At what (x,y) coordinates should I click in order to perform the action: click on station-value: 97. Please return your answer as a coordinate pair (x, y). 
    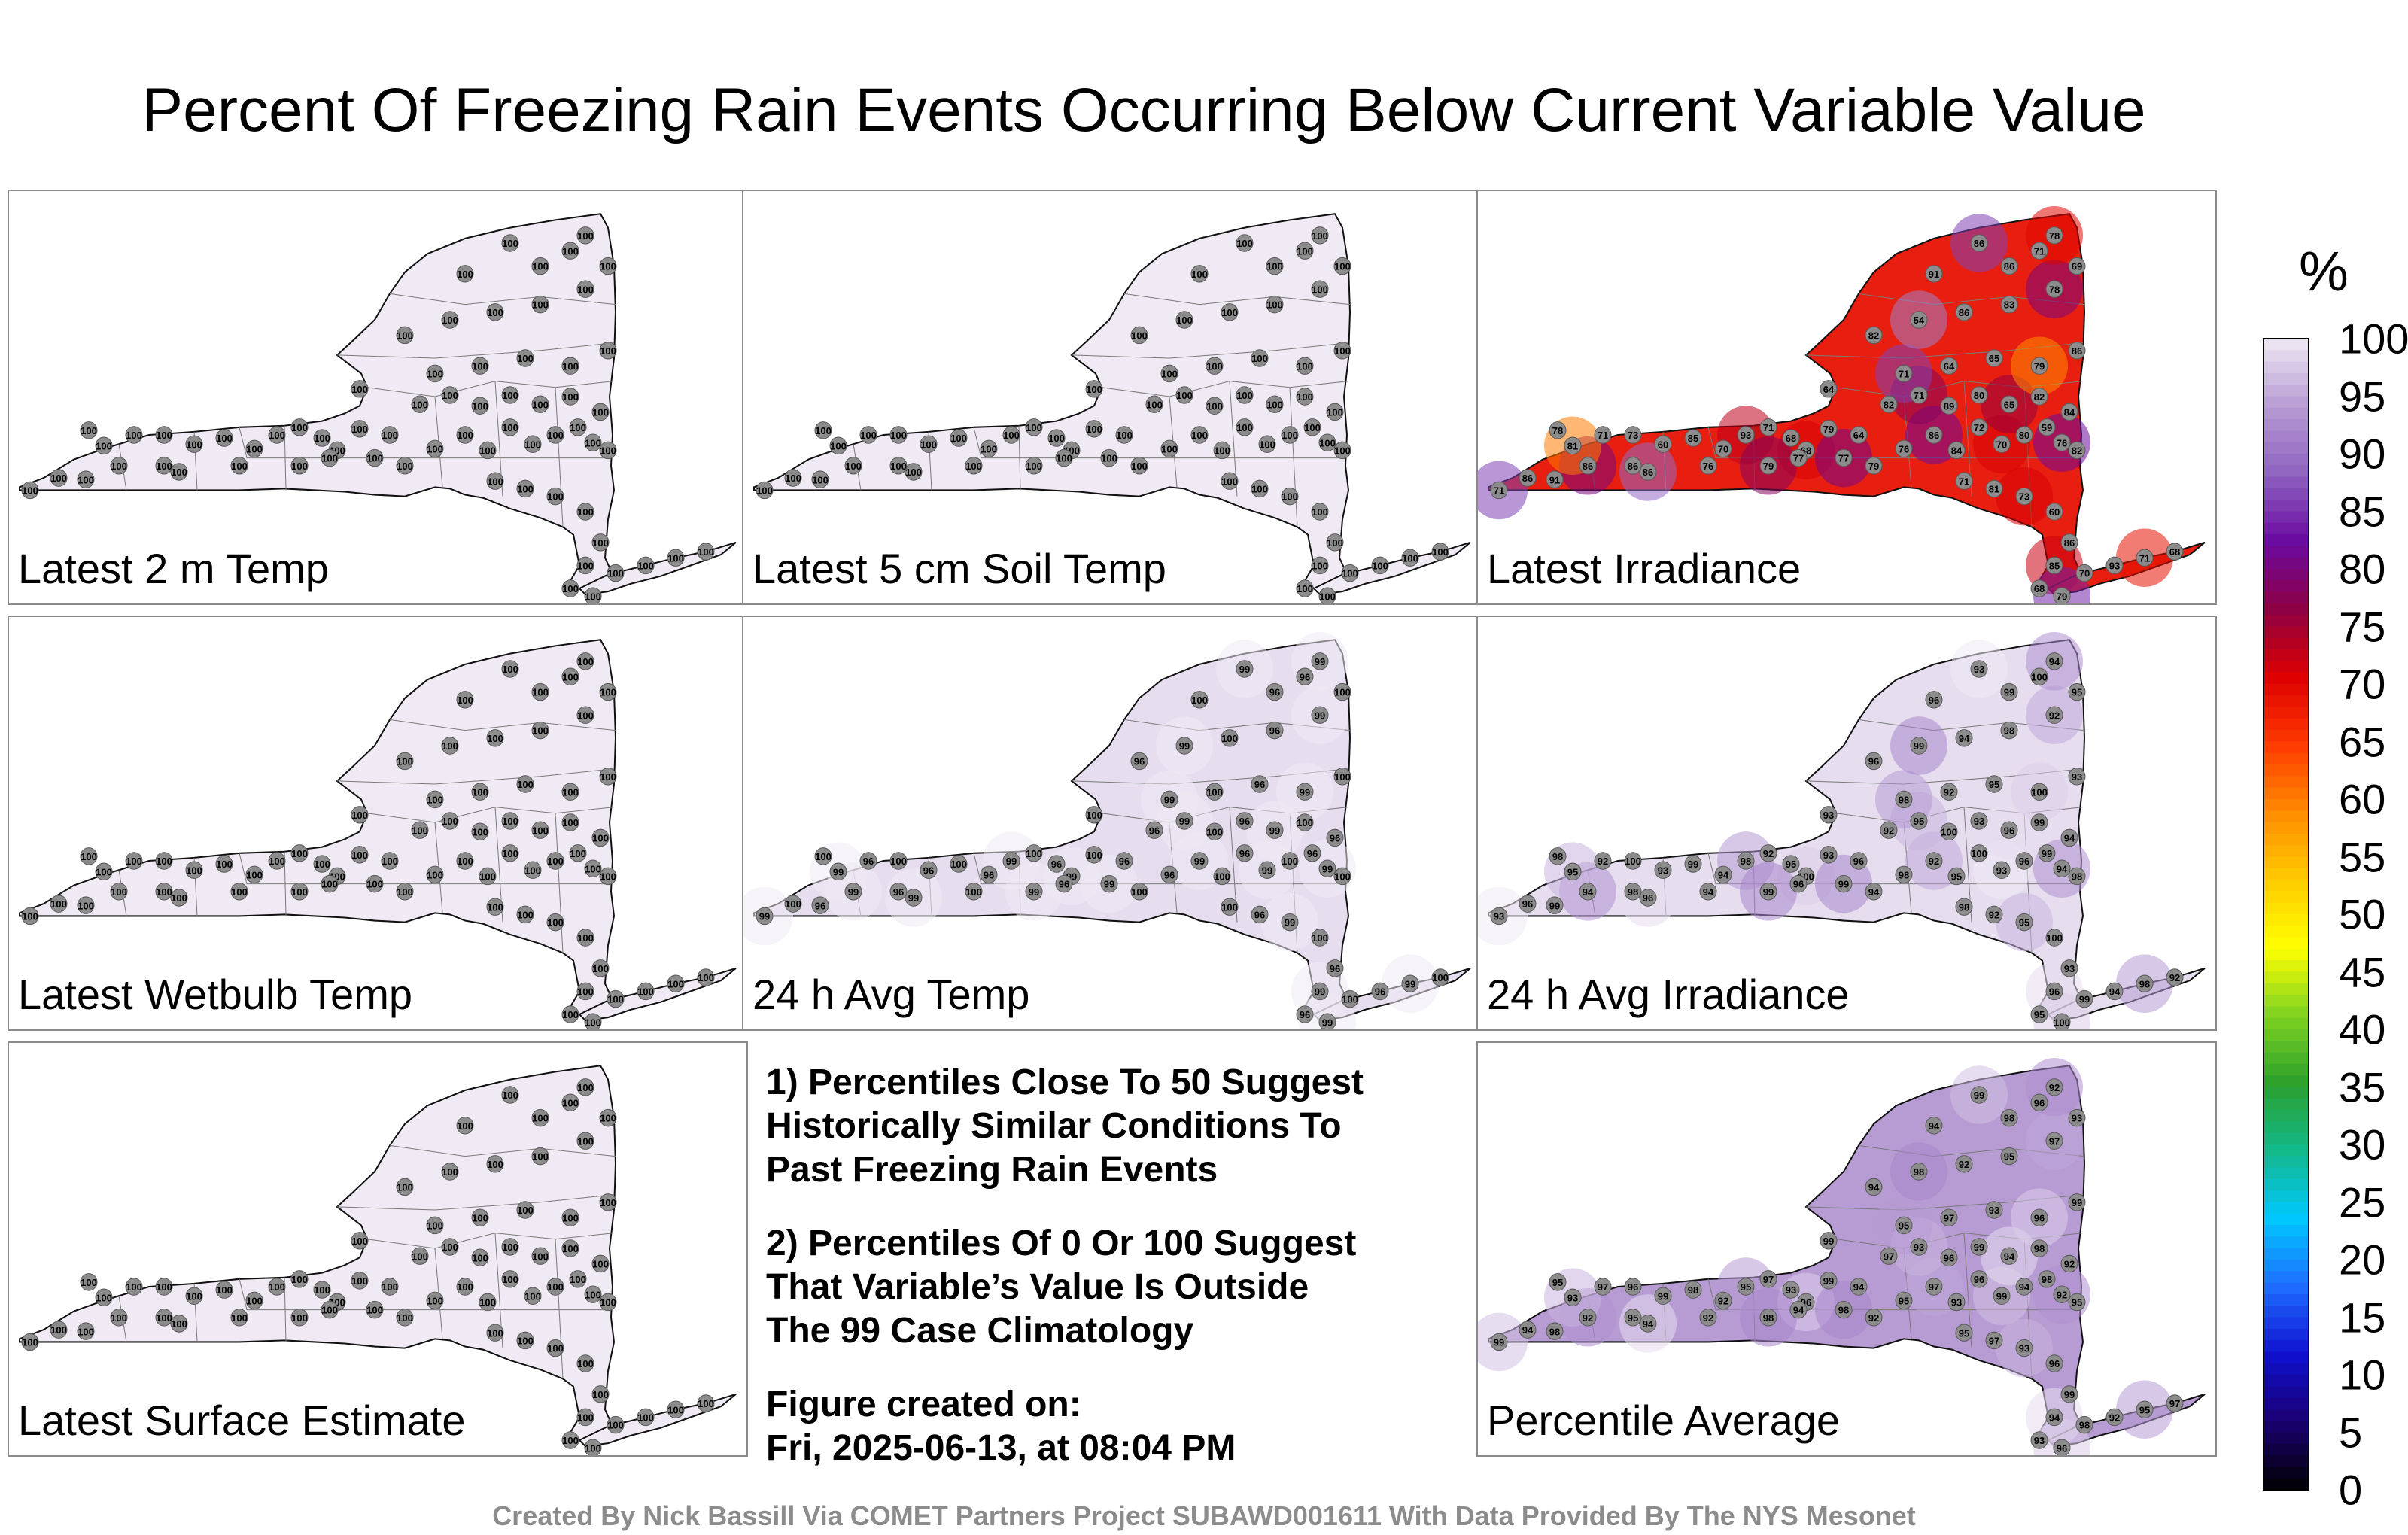
    Looking at the image, I should click on (1768, 1279).